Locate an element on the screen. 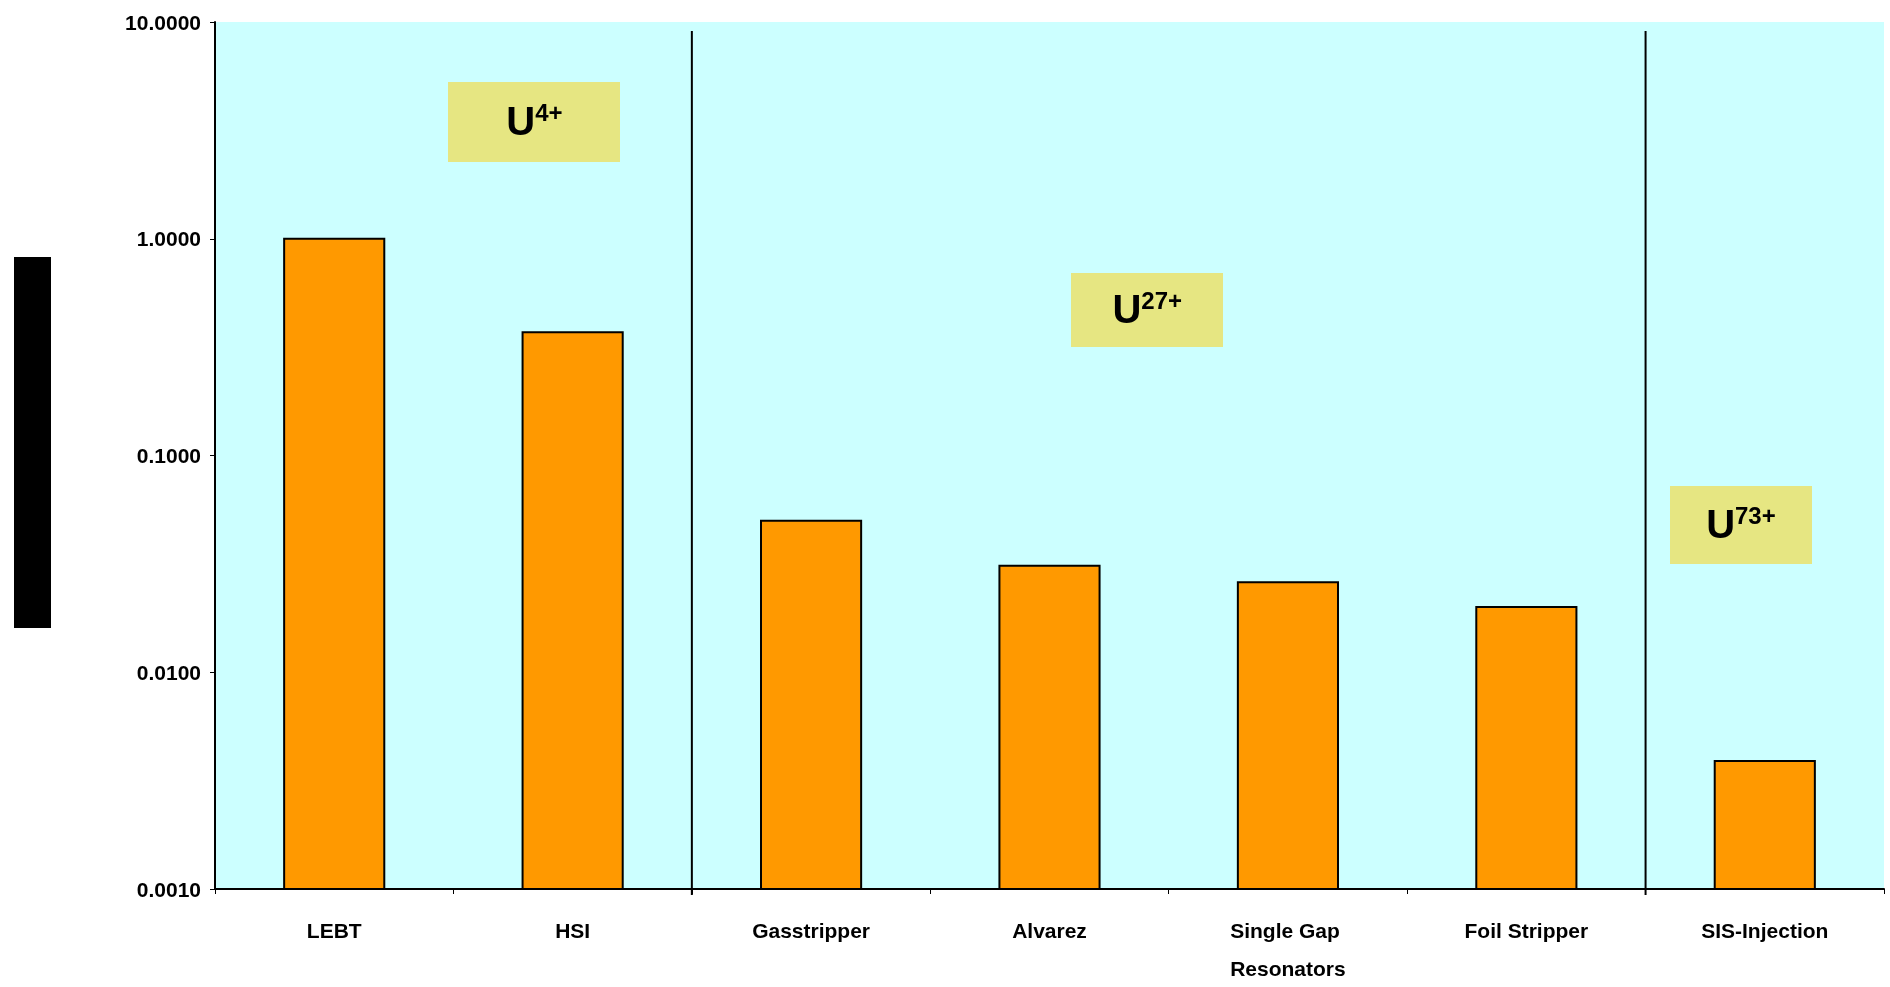 The width and height of the screenshot is (1890, 987). x-tick-label: Single Gap Resonators is located at coordinates (1288, 949).